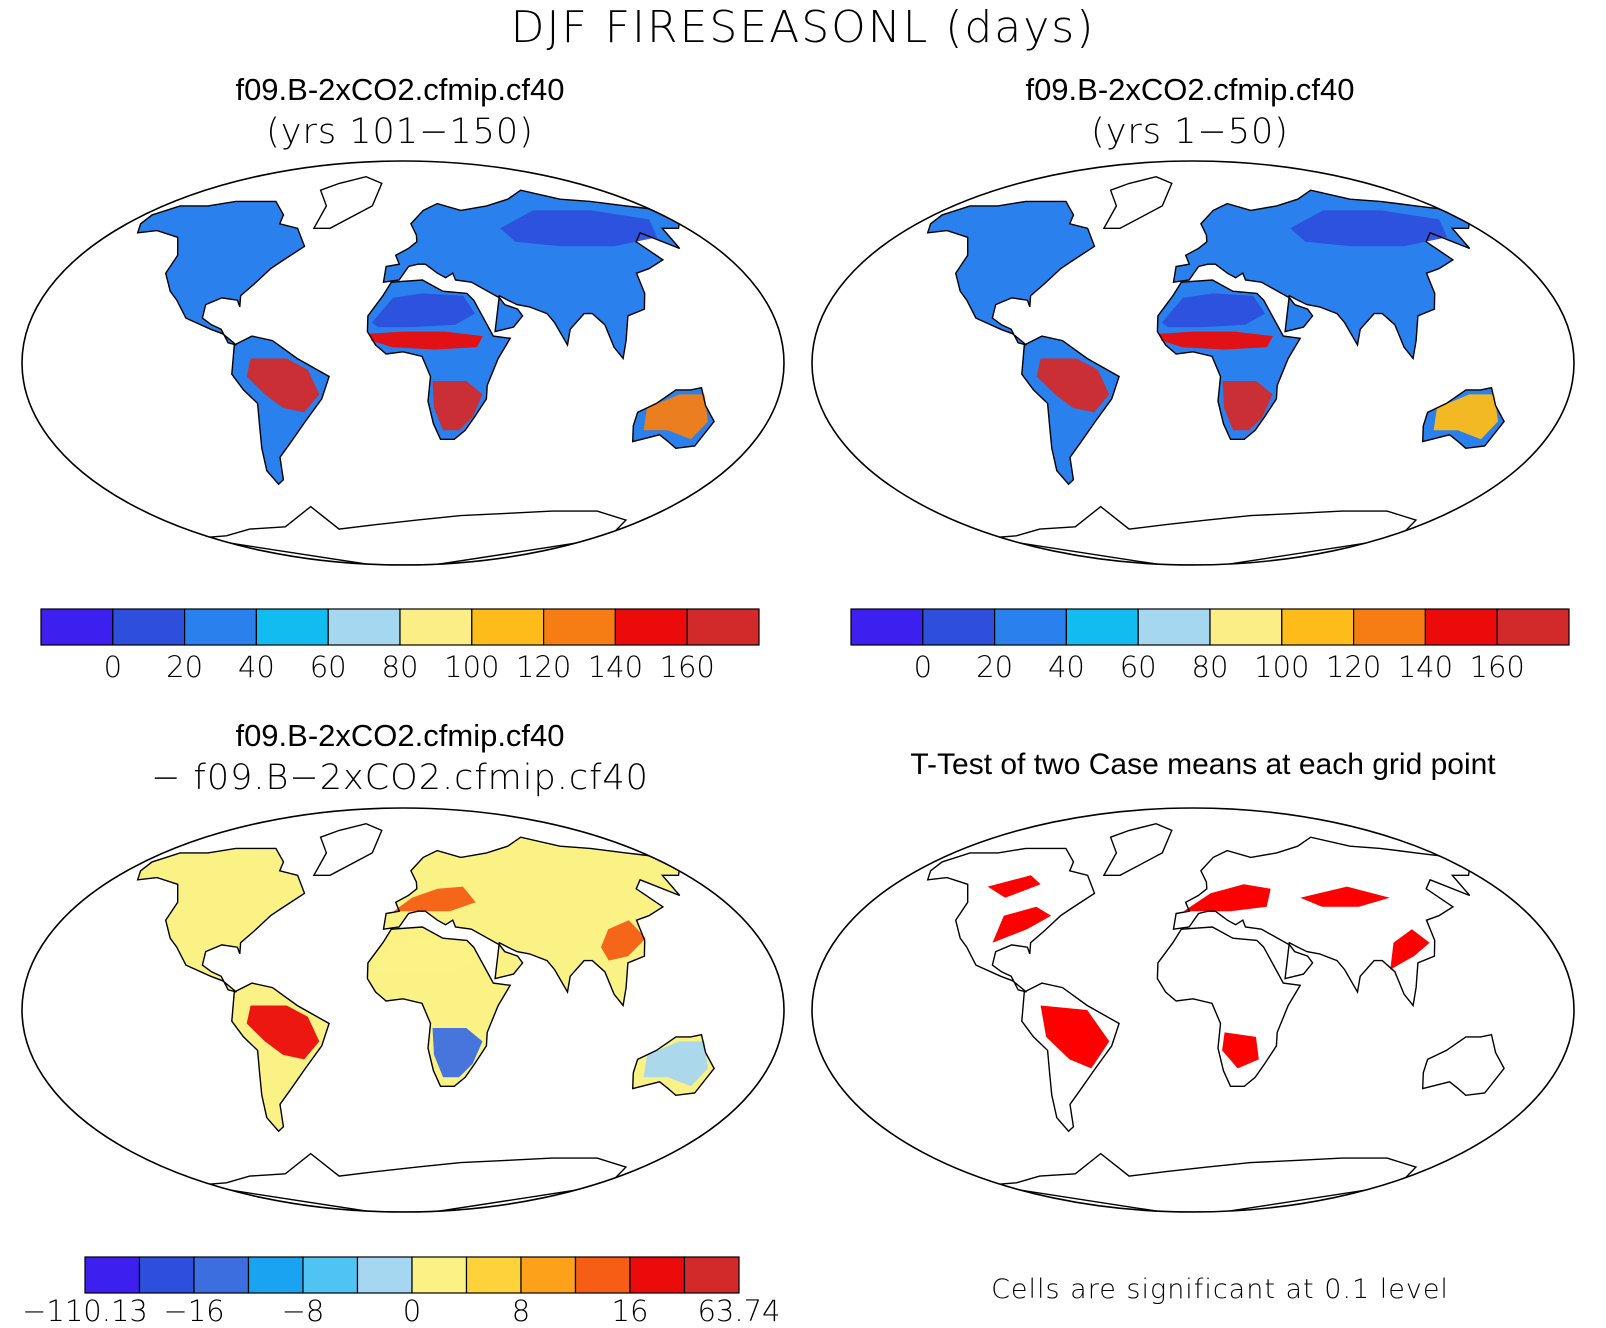 The image size is (1606, 1328). I want to click on region-east-asia, so click(623, 940).